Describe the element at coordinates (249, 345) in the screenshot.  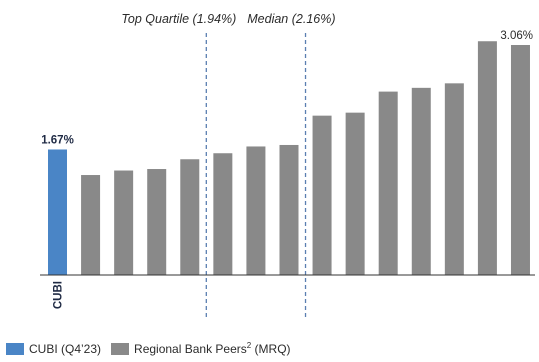
I see `legend-label-peers-superscript: 2` at that location.